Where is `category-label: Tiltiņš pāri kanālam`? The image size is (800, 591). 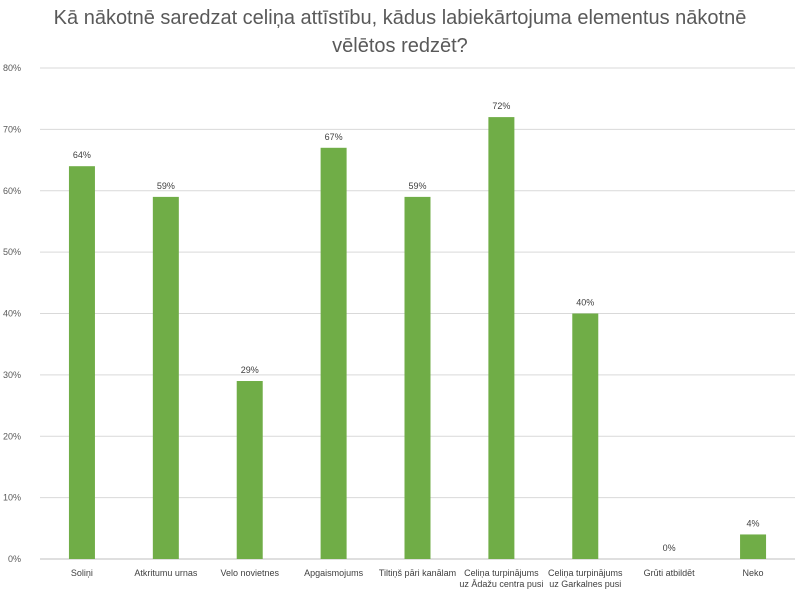 category-label: Tiltiņš pāri kanālam is located at coordinates (417, 573).